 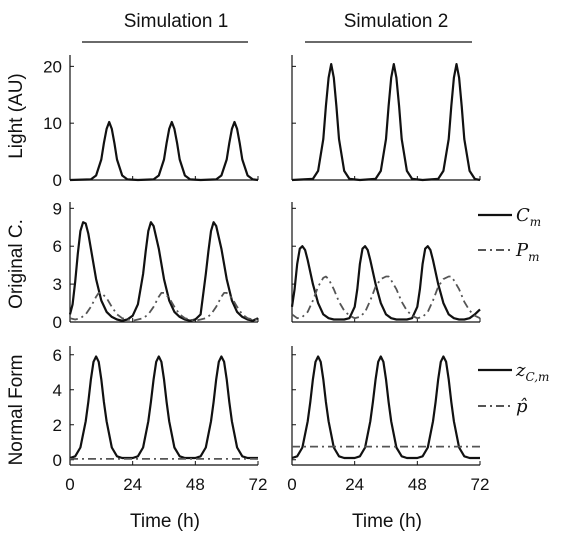 What do you see at coordinates (532, 372) in the screenshot?
I see `legend-zcm-label: zC,m` at bounding box center [532, 372].